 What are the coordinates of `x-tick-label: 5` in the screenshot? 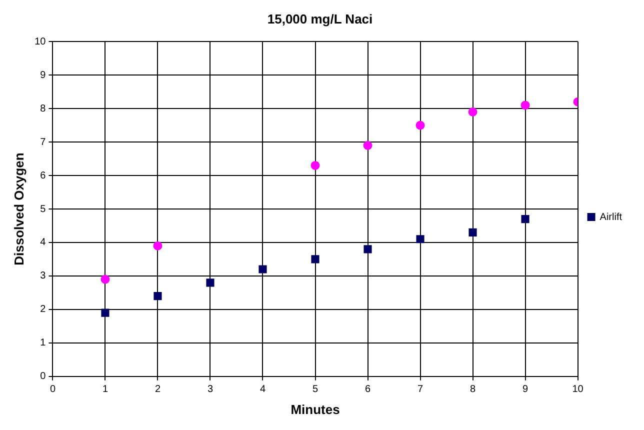 It's located at (315, 390).